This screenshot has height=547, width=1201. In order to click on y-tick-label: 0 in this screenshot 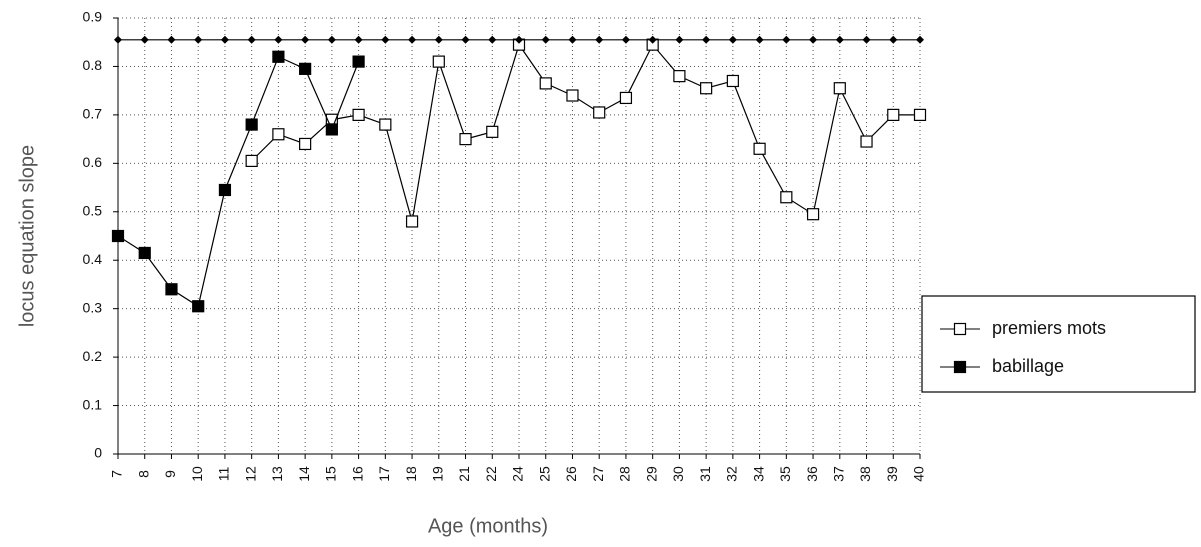, I will do `click(98, 453)`.